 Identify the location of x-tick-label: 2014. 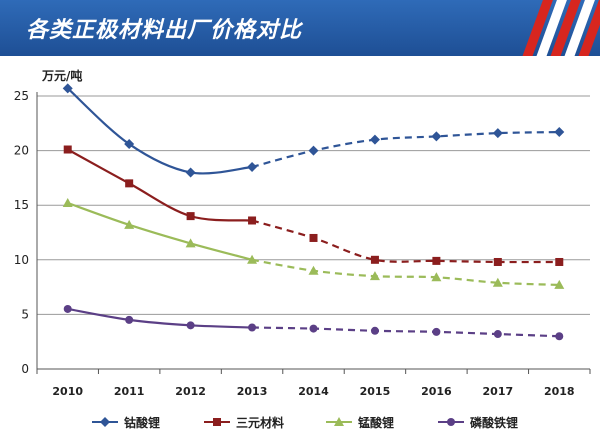
(313, 391).